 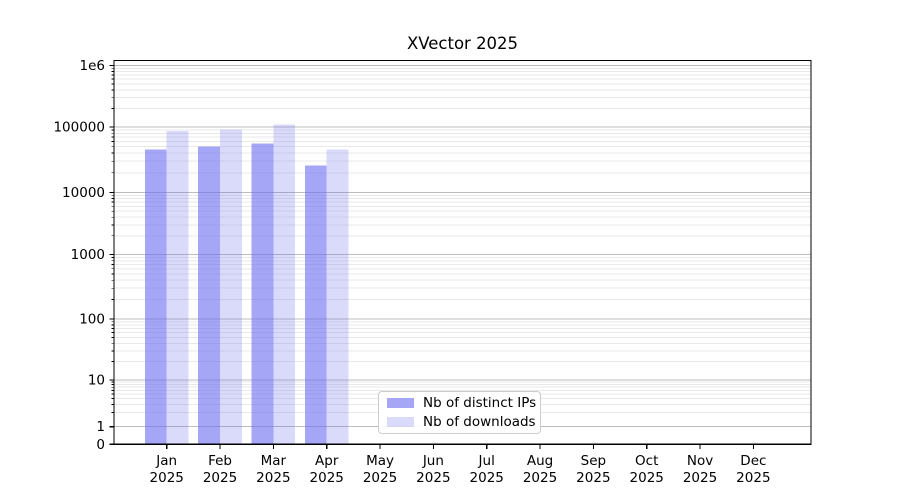 I want to click on bar-distinct-ips-feb, so click(x=209, y=295).